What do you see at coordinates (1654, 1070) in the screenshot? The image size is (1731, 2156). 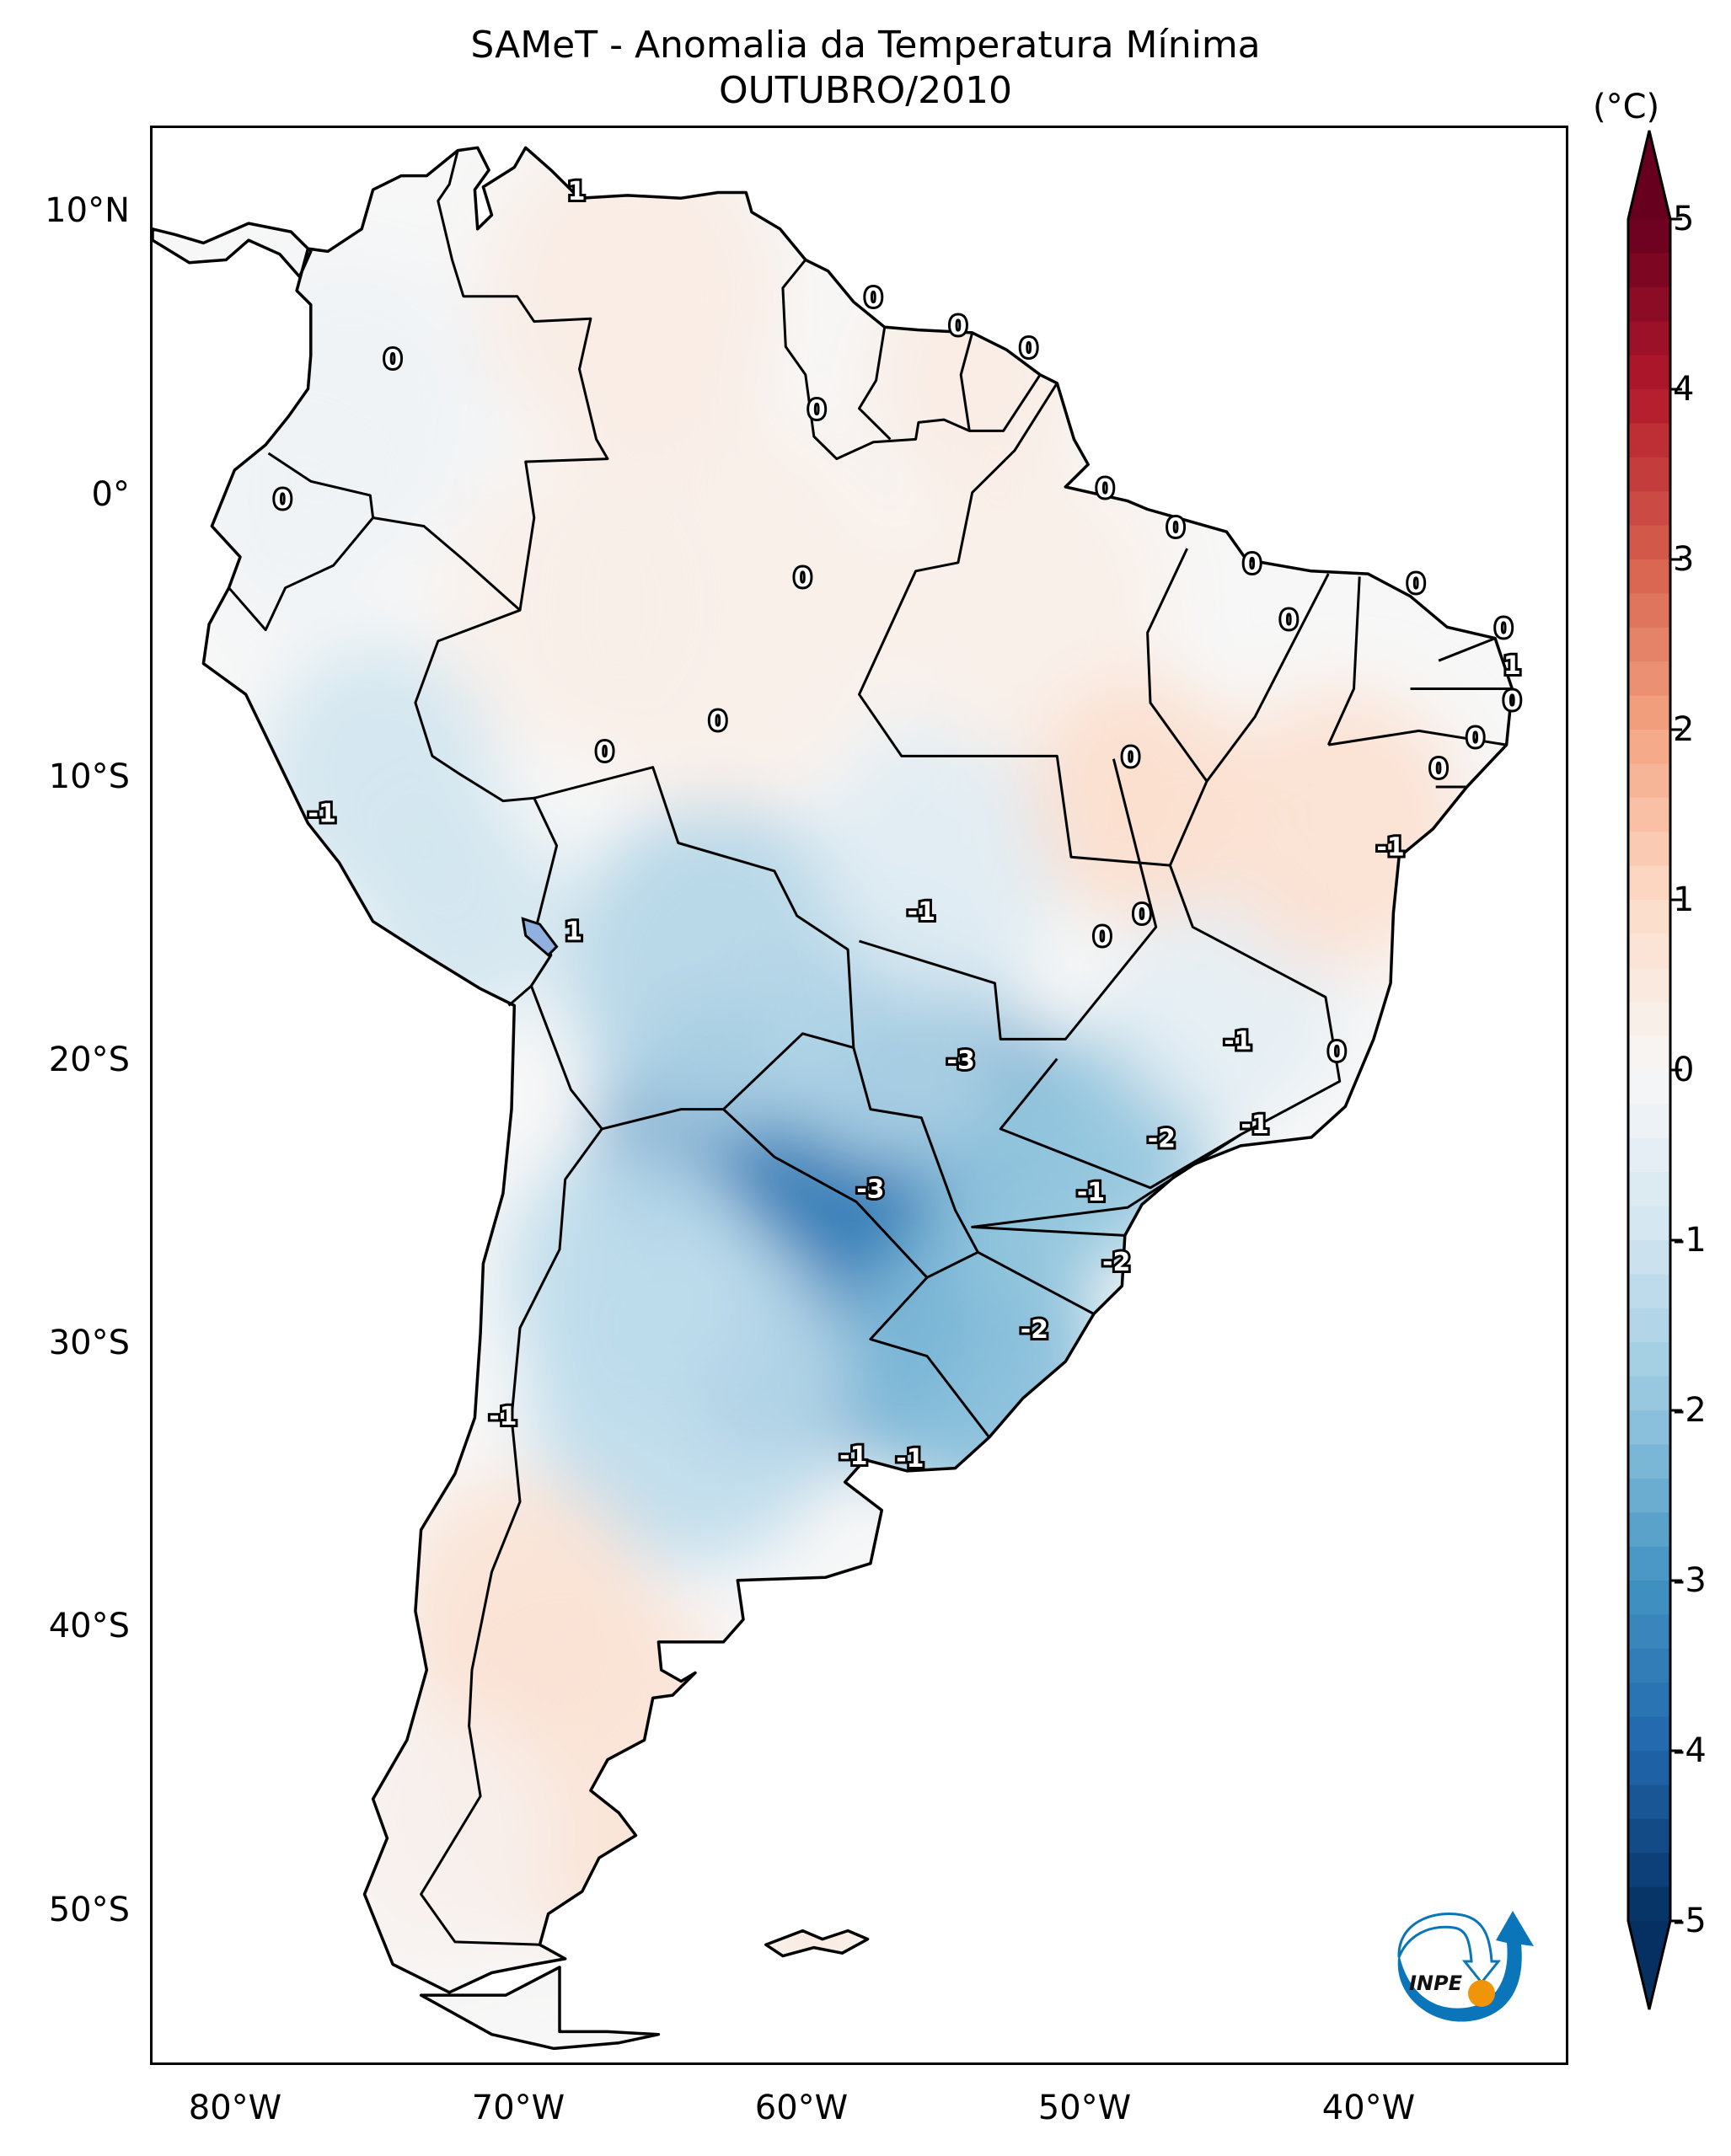 I see `colorbar` at bounding box center [1654, 1070].